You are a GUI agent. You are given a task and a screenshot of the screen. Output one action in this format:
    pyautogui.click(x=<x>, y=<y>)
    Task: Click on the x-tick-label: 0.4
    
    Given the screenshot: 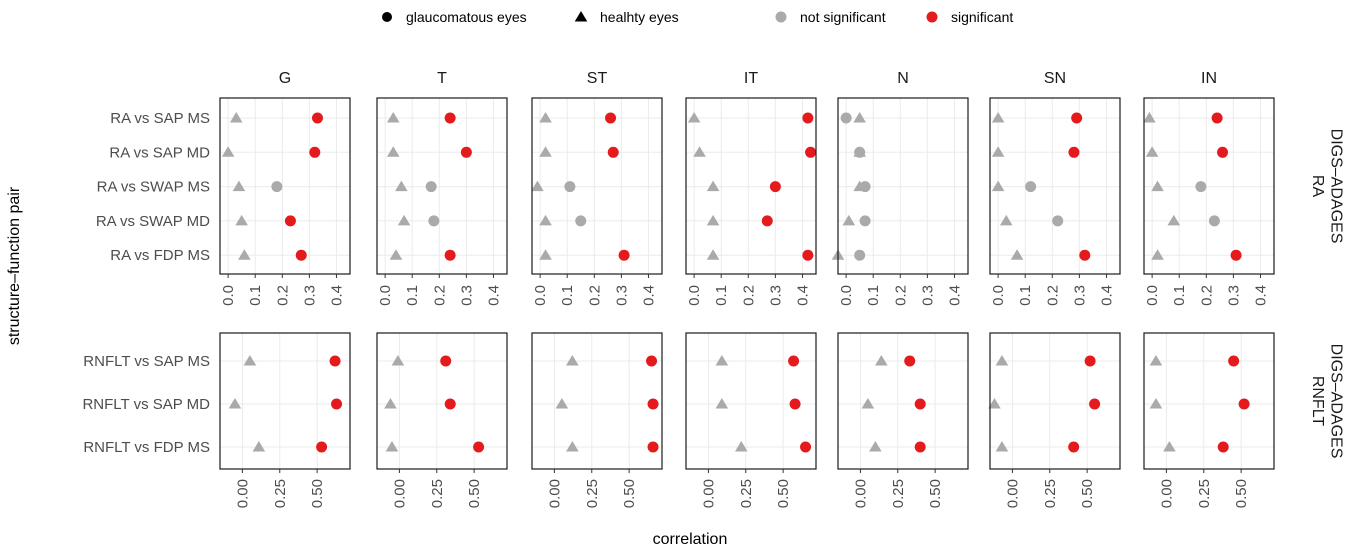 What is the action you would take?
    pyautogui.click(x=1260, y=295)
    